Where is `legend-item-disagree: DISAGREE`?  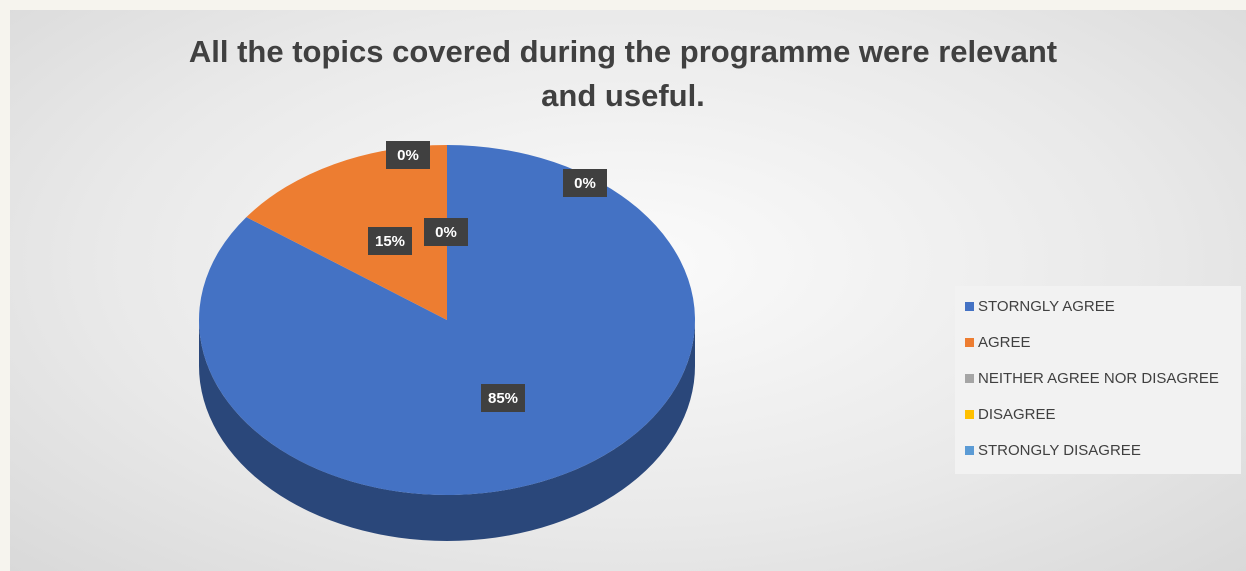
legend-item-disagree: DISAGREE is located at coordinates (1010, 414).